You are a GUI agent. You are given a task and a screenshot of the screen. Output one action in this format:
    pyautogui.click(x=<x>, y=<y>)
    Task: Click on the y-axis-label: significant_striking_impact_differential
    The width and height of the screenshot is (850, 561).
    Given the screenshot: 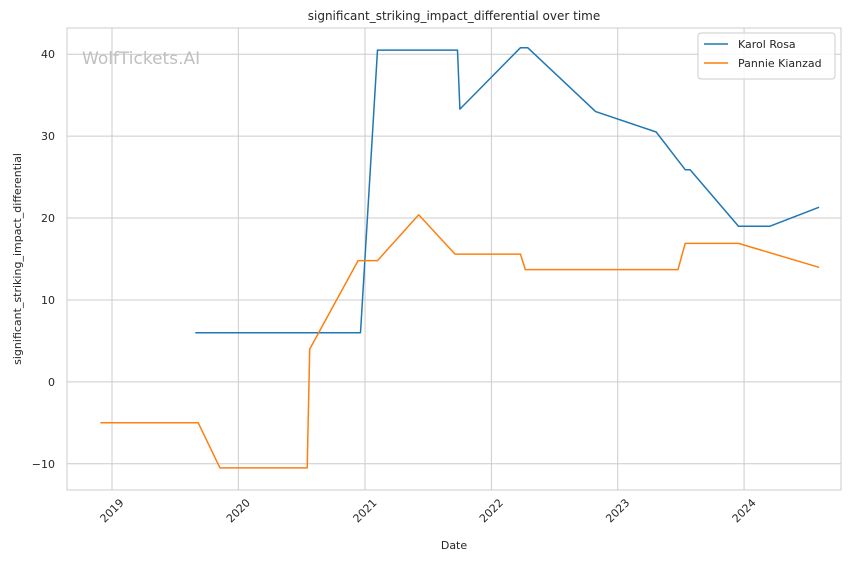 What is the action you would take?
    pyautogui.click(x=17, y=259)
    